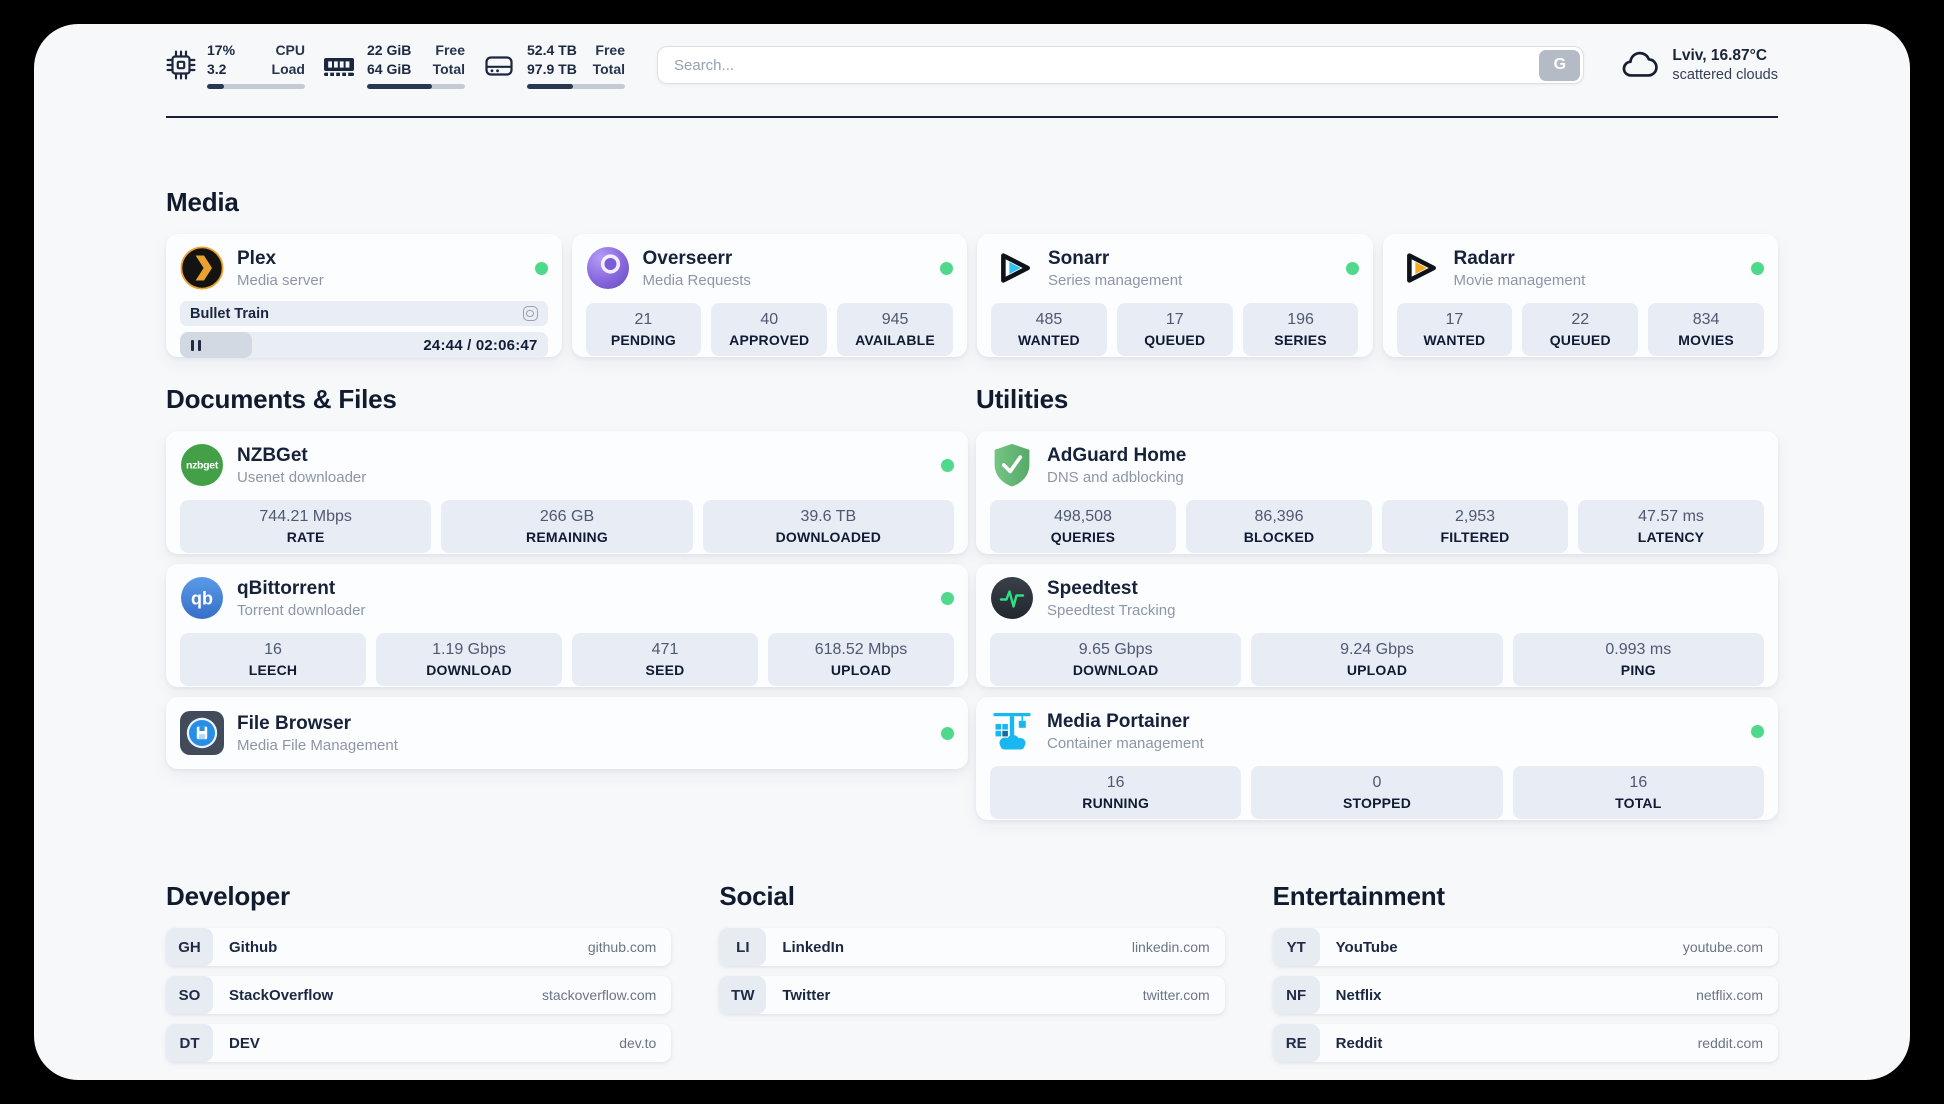  I want to click on disk-total-value: 97.9 TB, so click(552, 69).